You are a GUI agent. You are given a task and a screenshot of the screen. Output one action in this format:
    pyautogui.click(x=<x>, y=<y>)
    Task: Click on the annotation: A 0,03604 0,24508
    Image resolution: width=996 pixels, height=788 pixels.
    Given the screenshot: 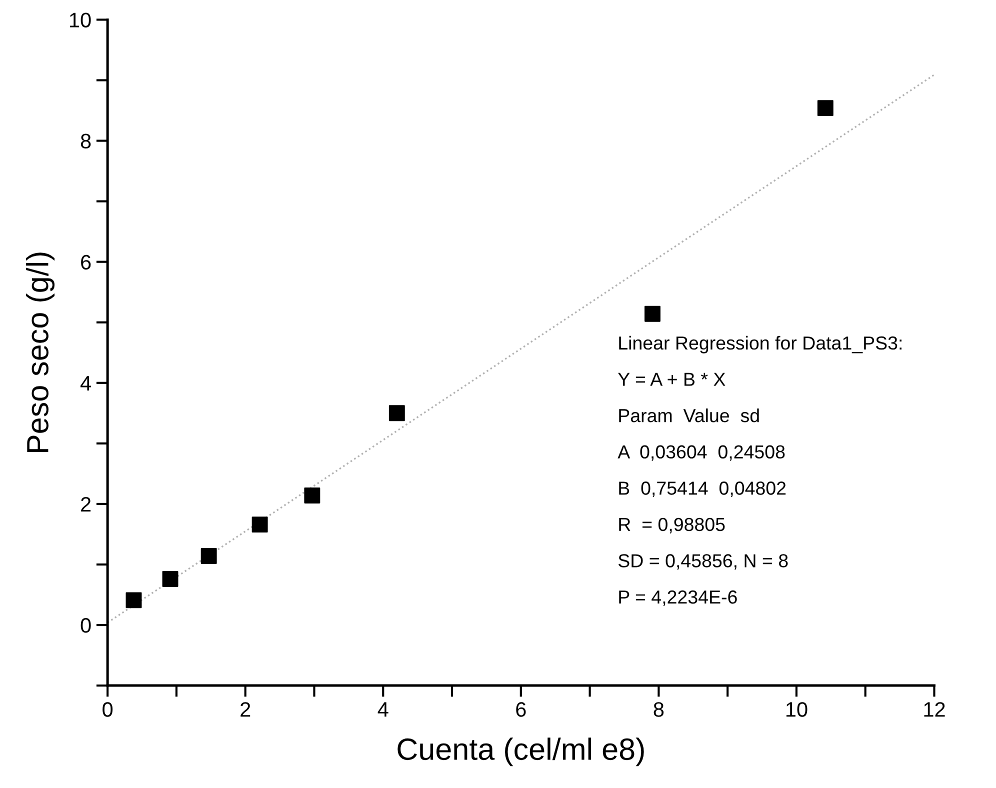 What is the action you would take?
    pyautogui.click(x=701, y=453)
    